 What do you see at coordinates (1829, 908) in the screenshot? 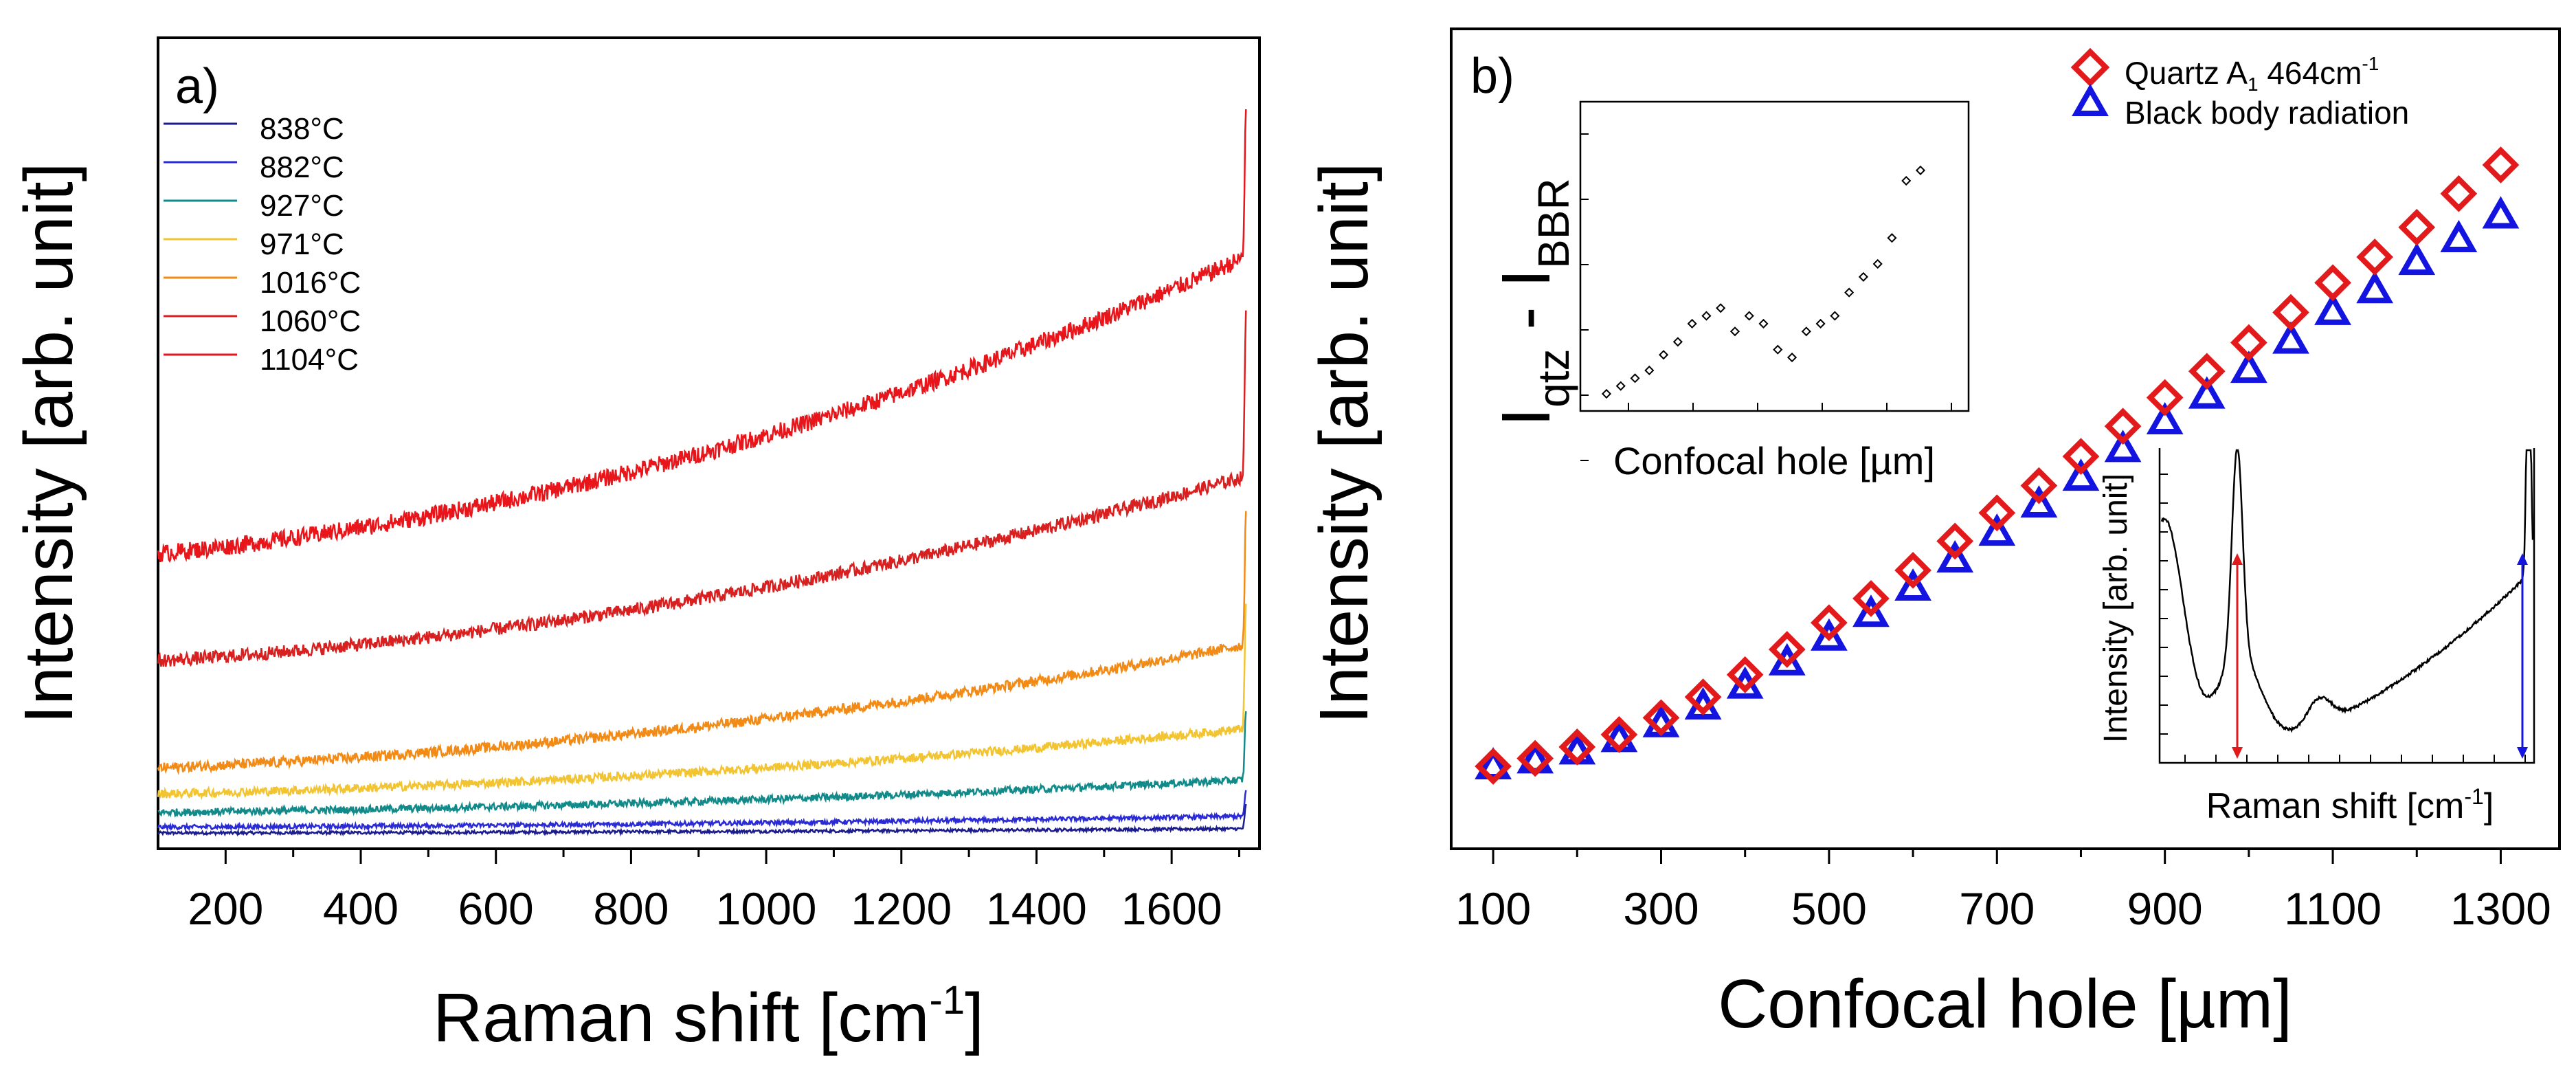
I see `panel-b-x-tick-label: 500` at bounding box center [1829, 908].